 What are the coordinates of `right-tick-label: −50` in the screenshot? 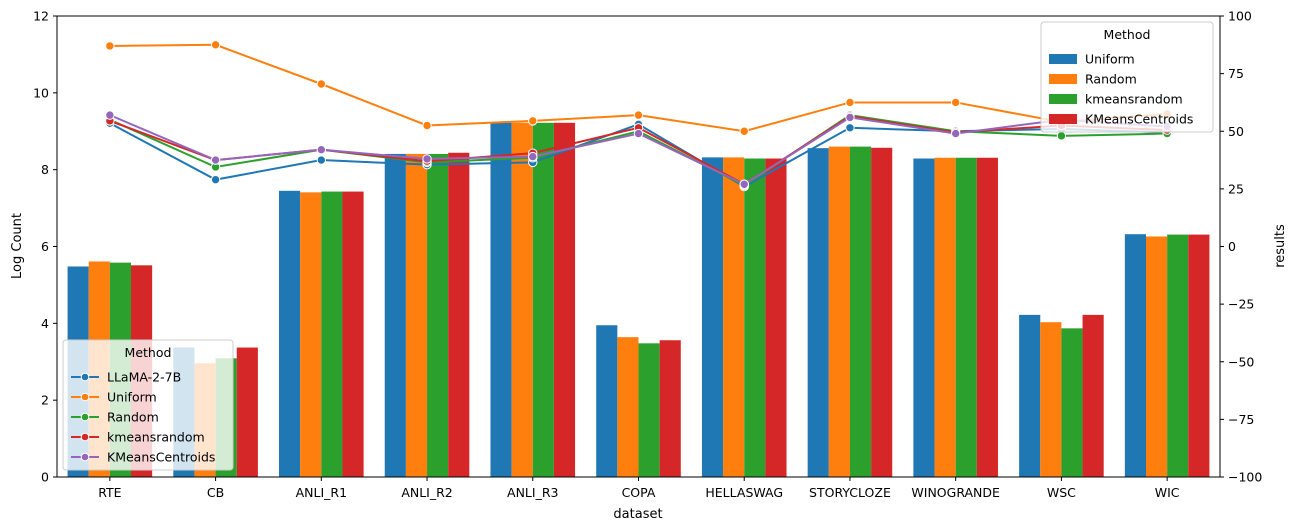 It's located at (1241, 361).